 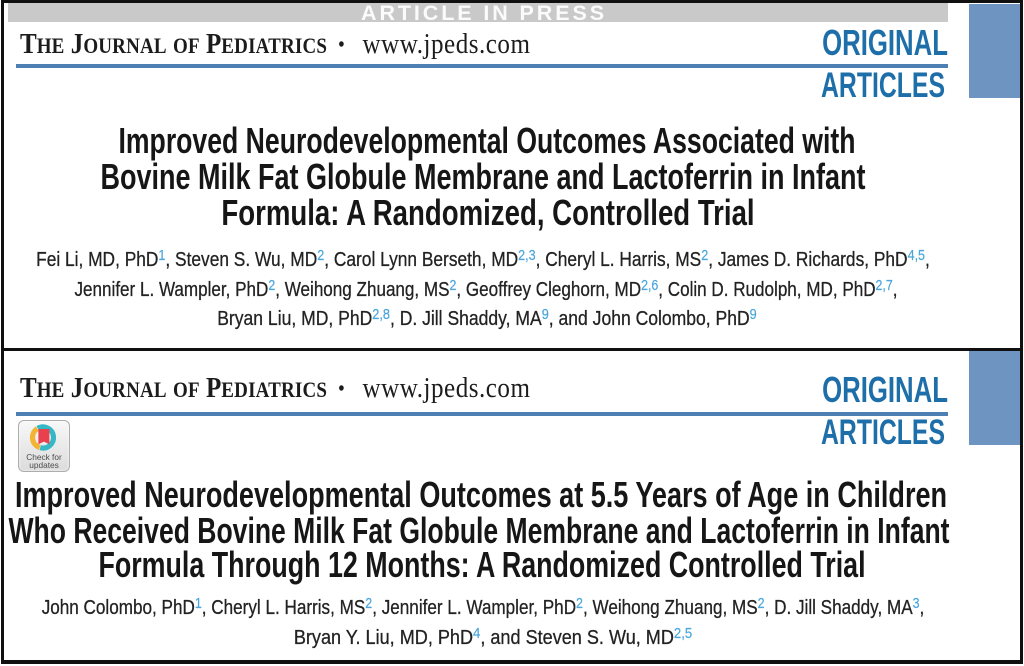 I want to click on svg-text: updates, so click(x=44, y=465).